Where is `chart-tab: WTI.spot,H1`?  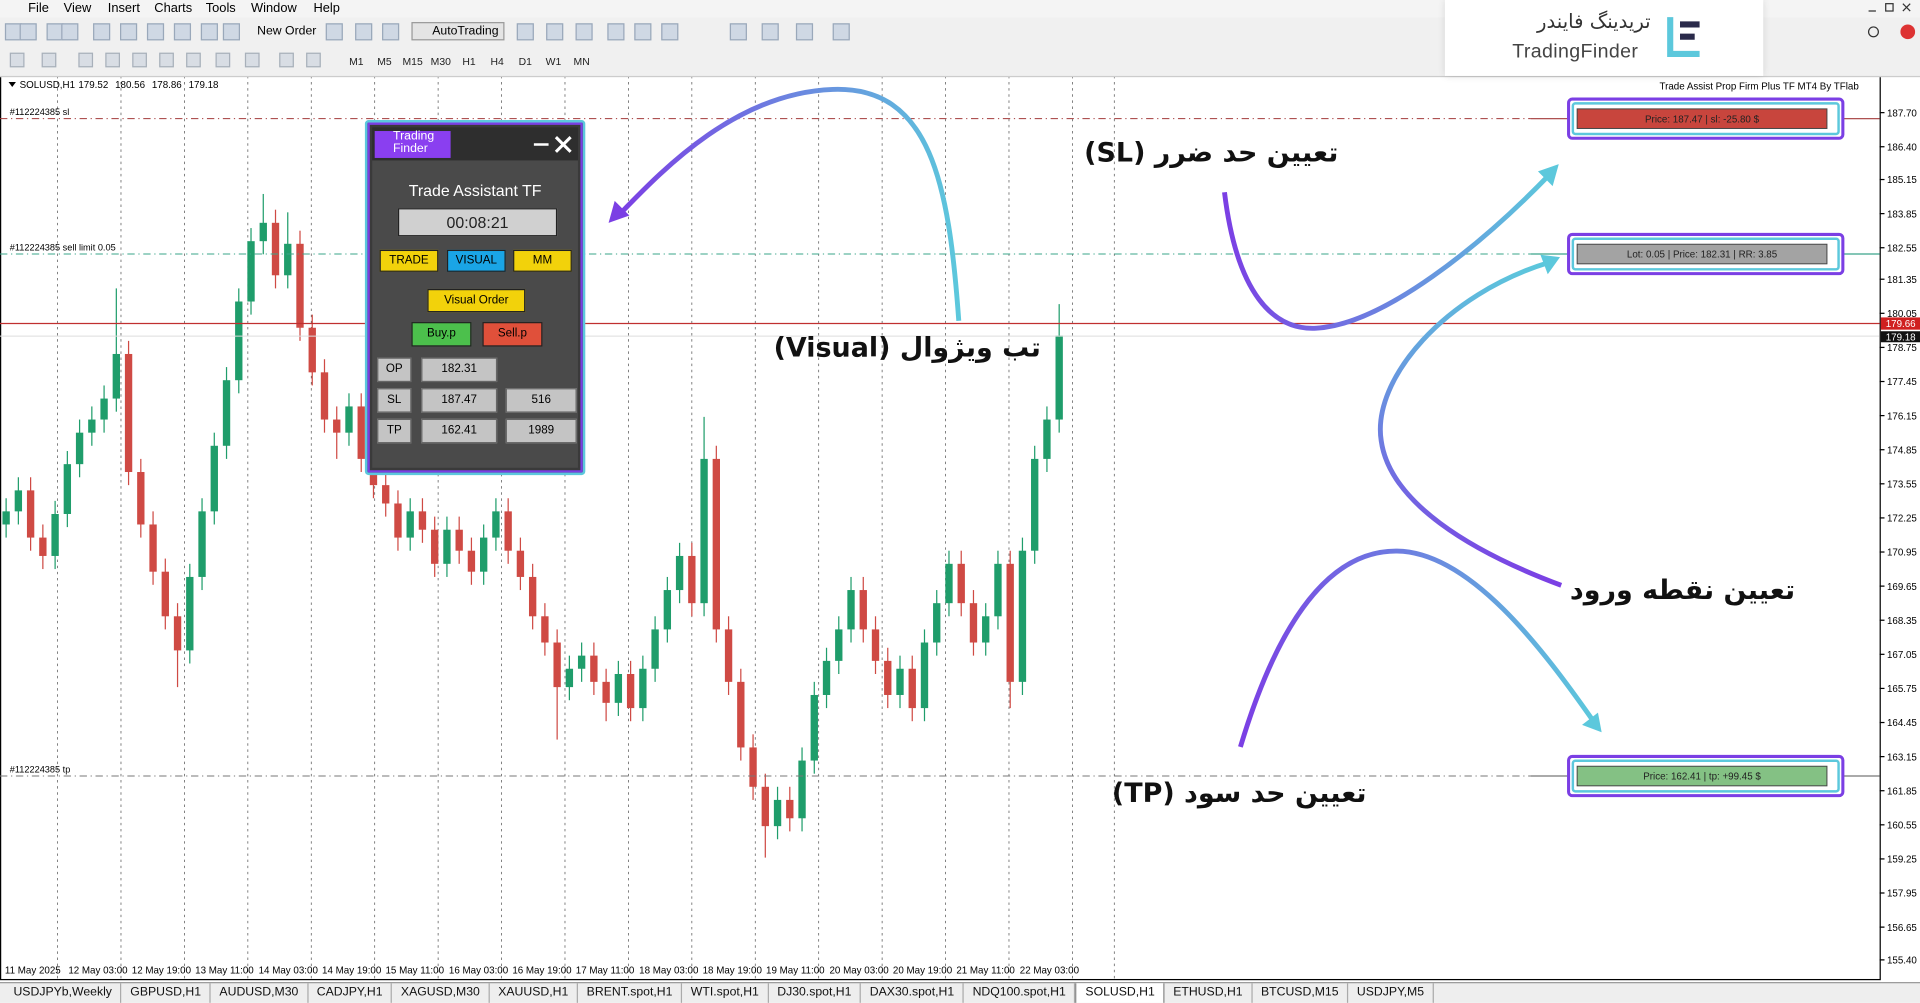 chart-tab: WTI.spot,H1 is located at coordinates (725, 993).